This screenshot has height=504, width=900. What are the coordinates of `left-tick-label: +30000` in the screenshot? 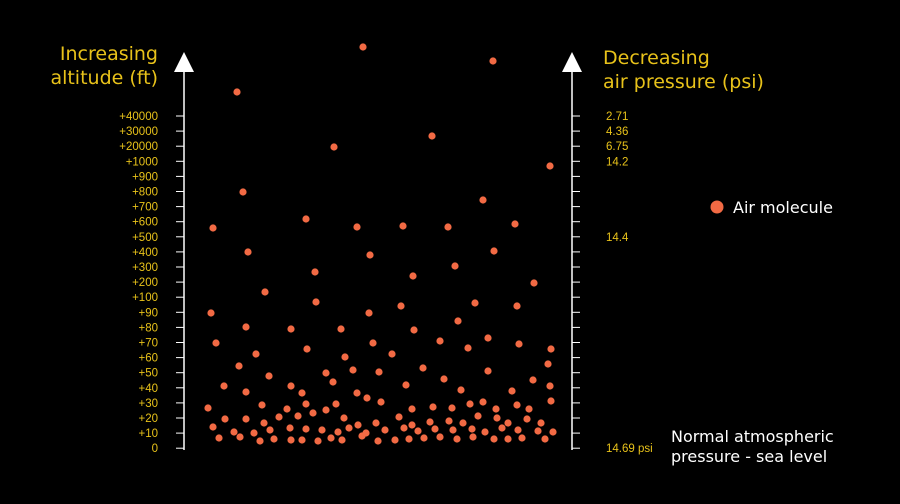 It's located at (138, 132).